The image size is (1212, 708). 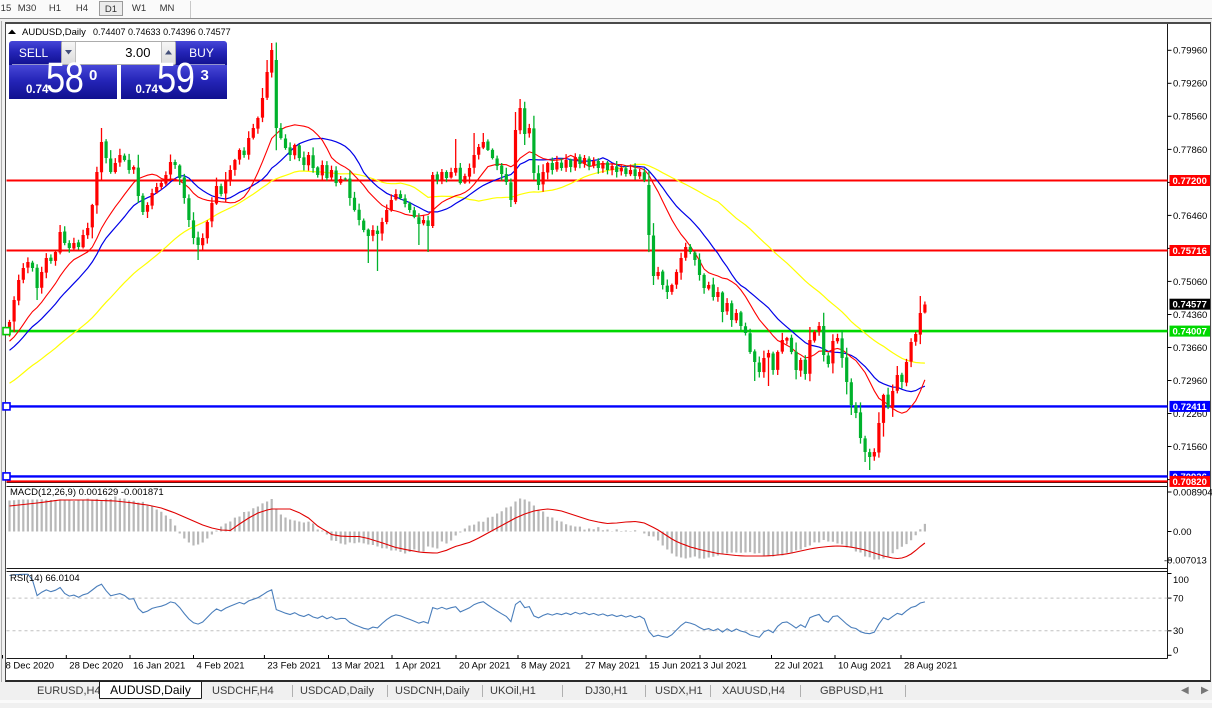 What do you see at coordinates (546, 666) in the screenshot?
I see `svg-text: 8 May 2021` at bounding box center [546, 666].